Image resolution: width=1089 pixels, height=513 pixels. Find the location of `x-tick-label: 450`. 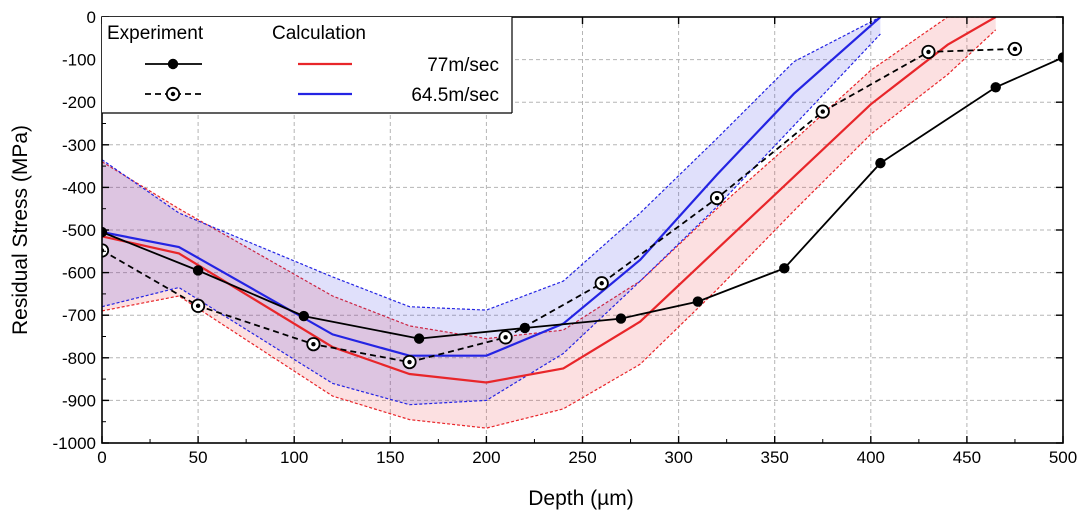

x-tick-label: 450 is located at coordinates (967, 457).